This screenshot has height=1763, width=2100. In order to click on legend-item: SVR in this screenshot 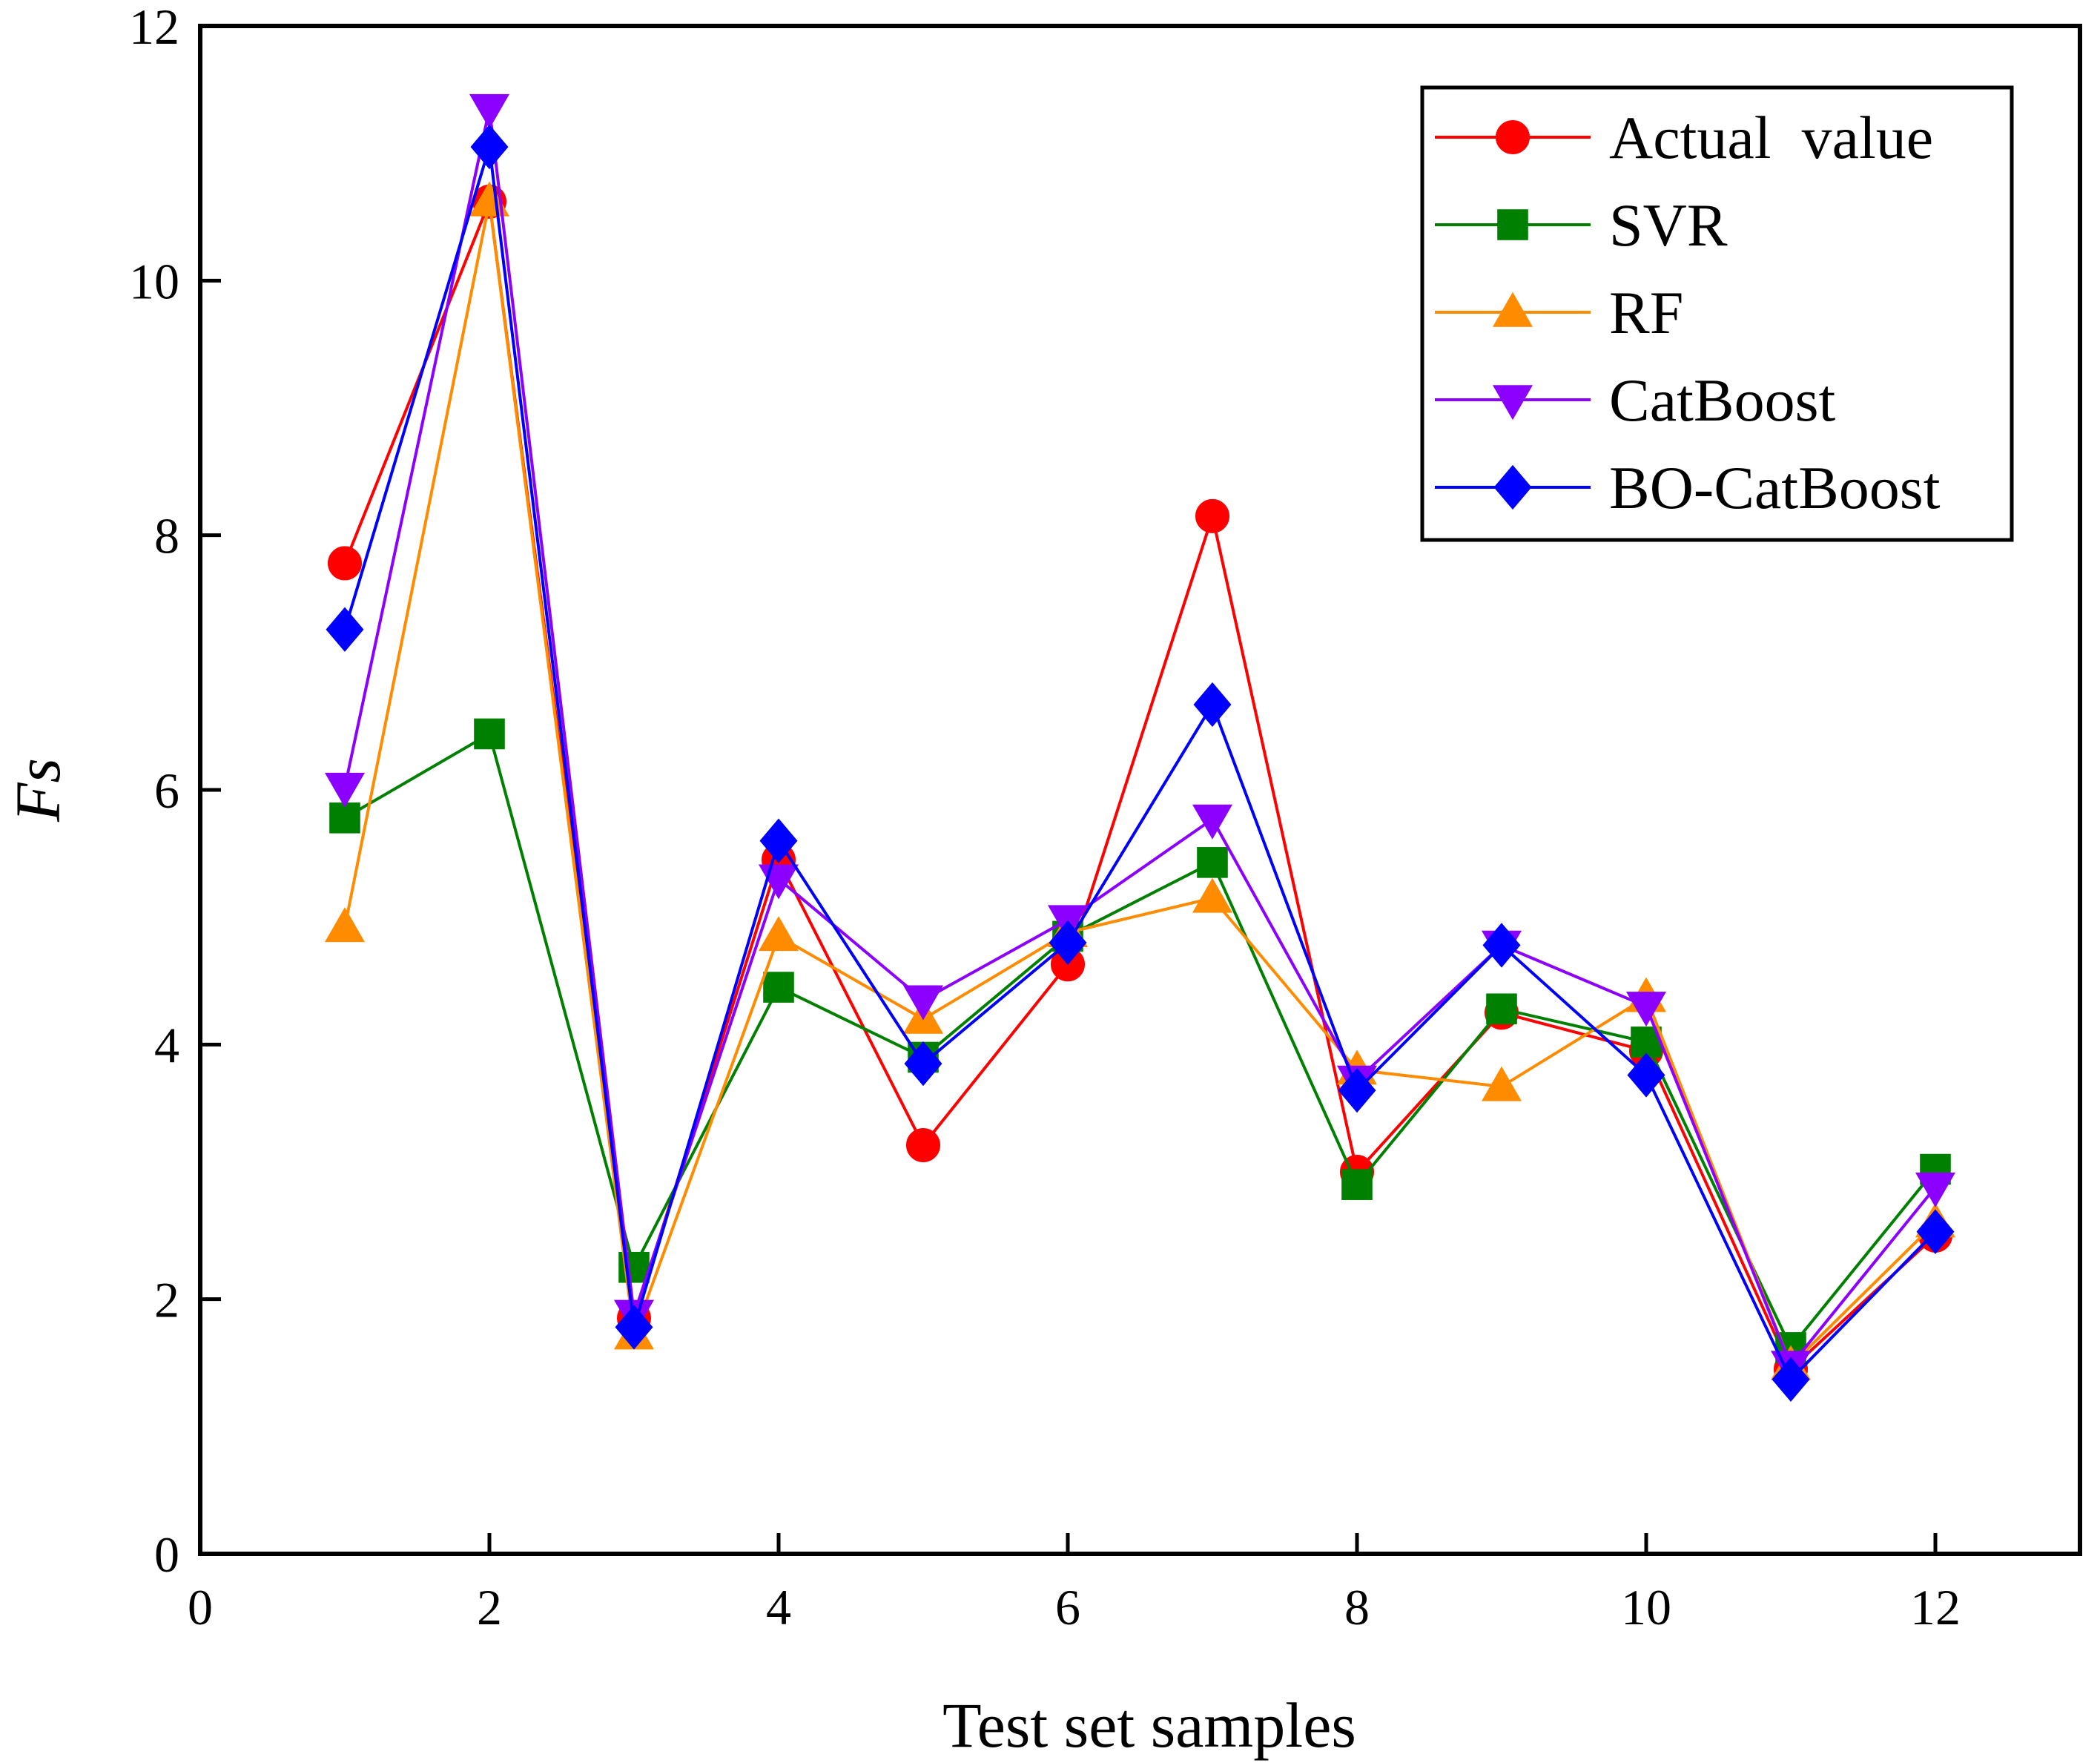, I will do `click(1581, 225)`.